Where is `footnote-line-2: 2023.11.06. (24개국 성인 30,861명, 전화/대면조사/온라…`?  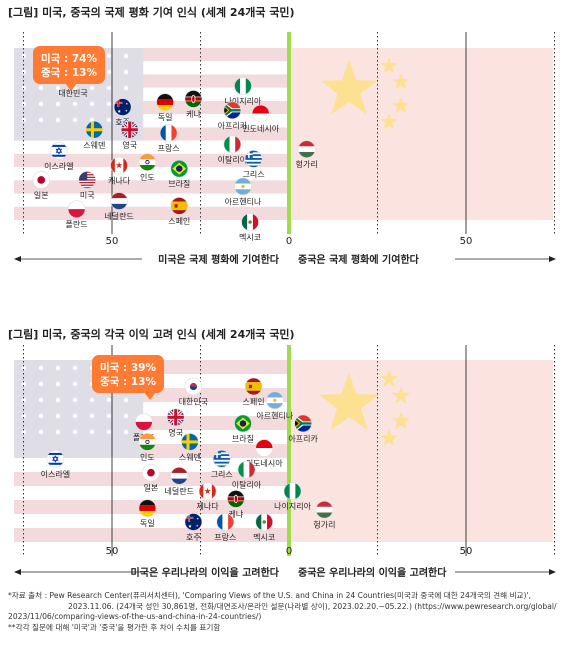
footnote-line-2: 2023.11.06. (24개국 성인 30,861명, 전화/대면조사/온라… is located at coordinates (312, 606).